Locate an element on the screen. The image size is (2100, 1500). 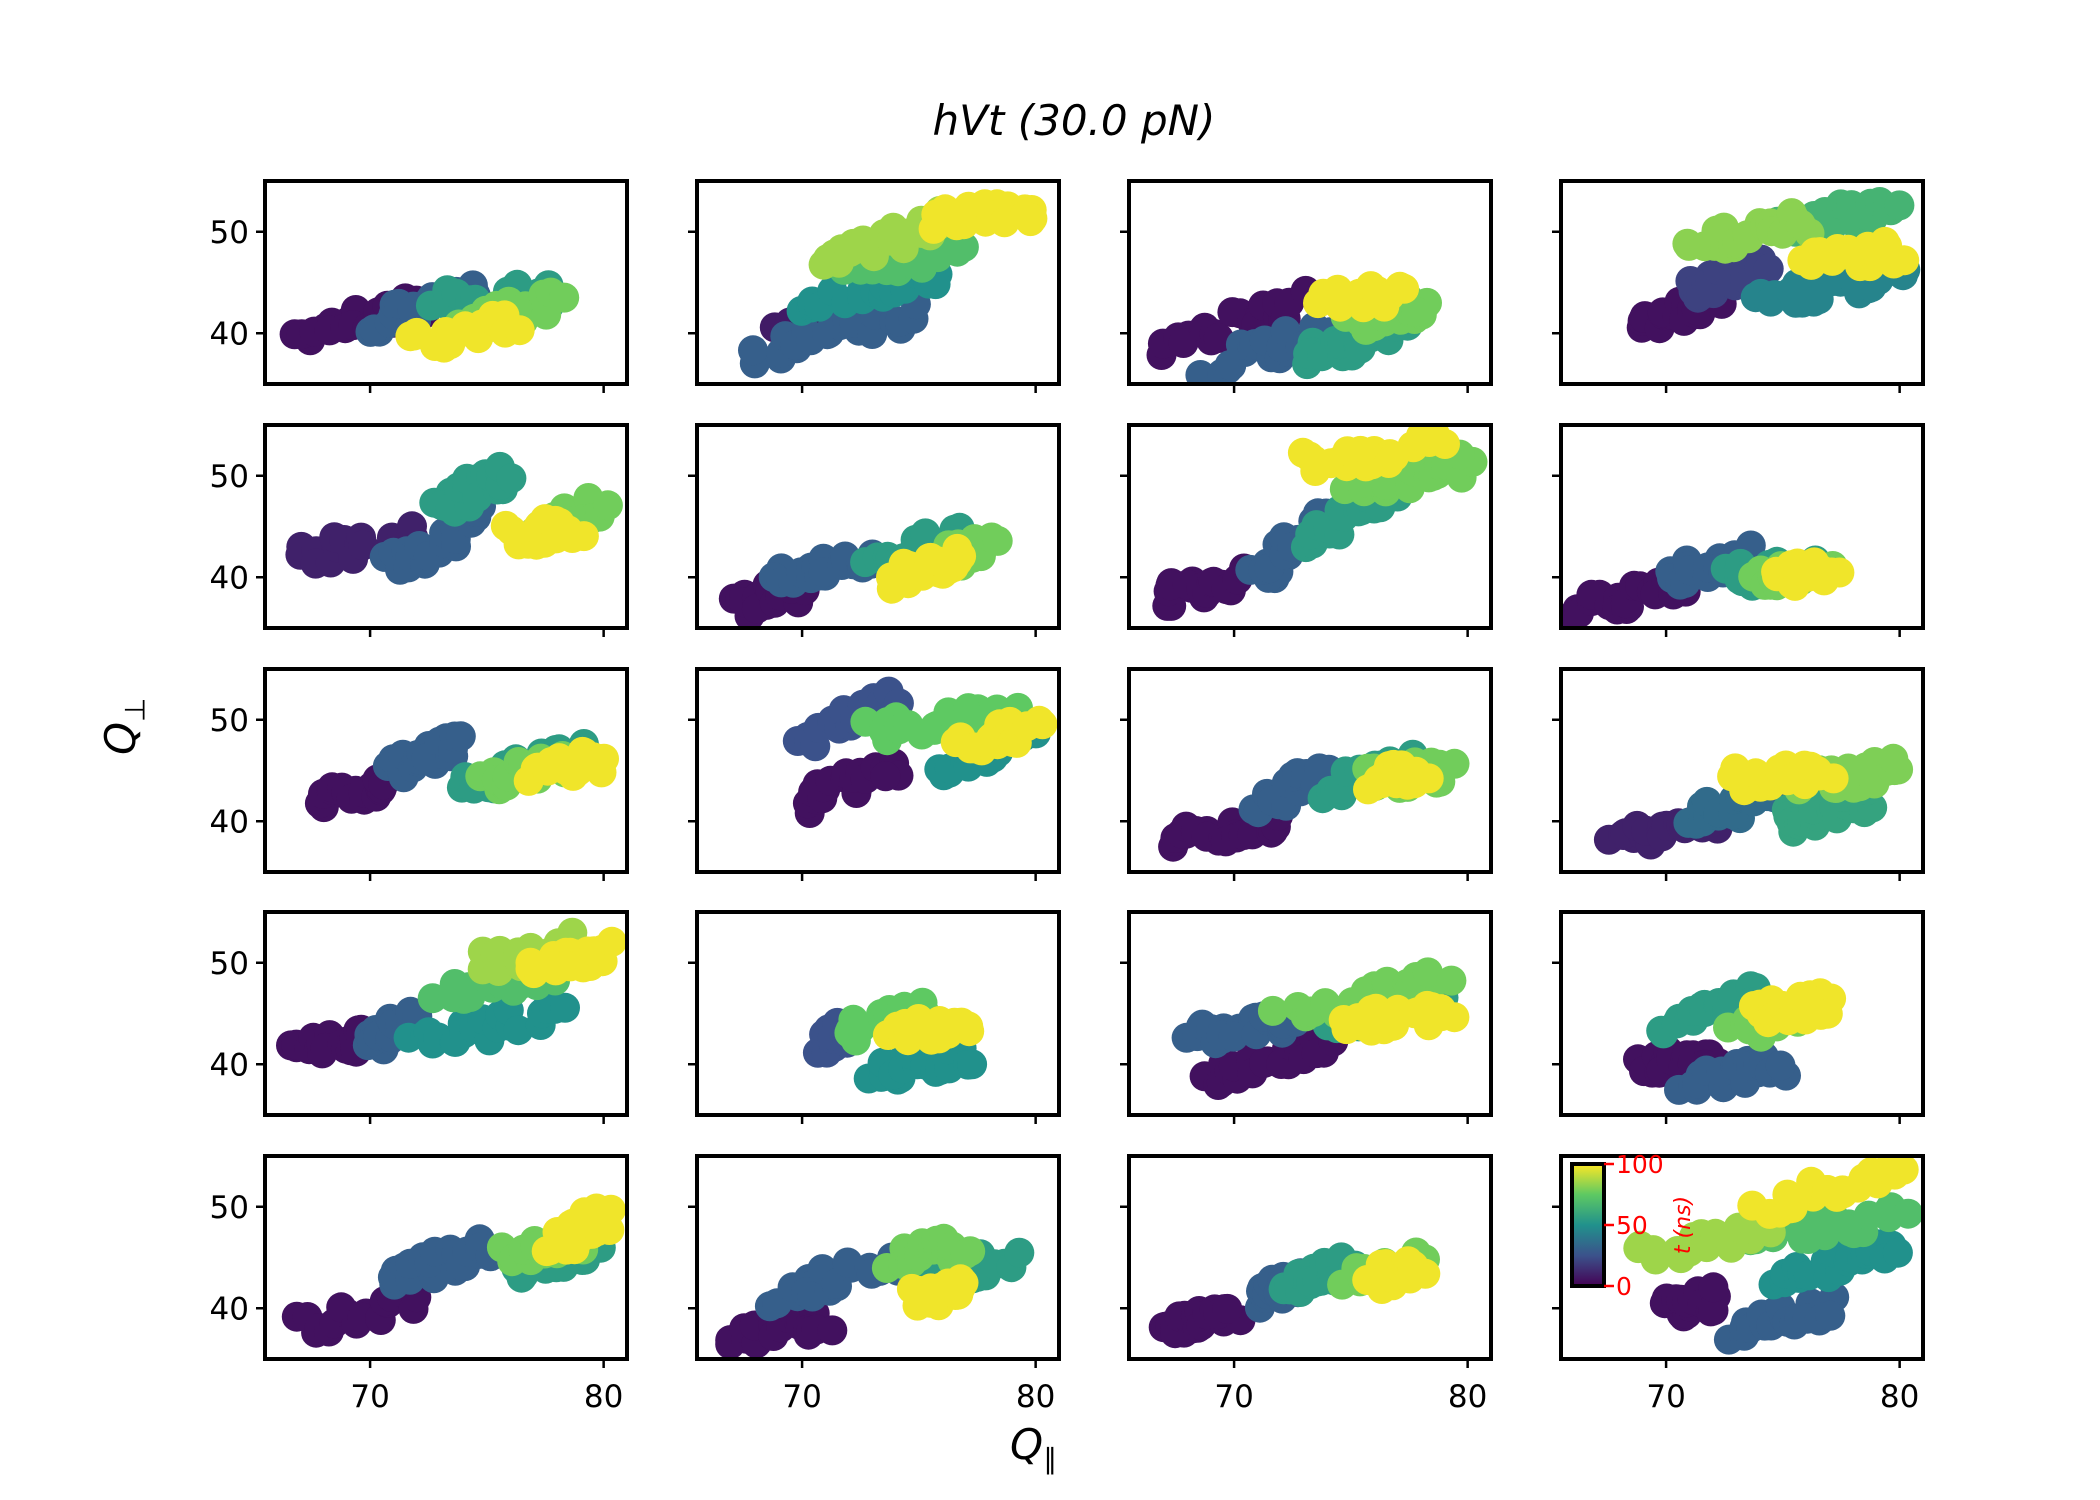
colorbar: 0 50 100 t (ns) is located at coordinates (1633, 1225).